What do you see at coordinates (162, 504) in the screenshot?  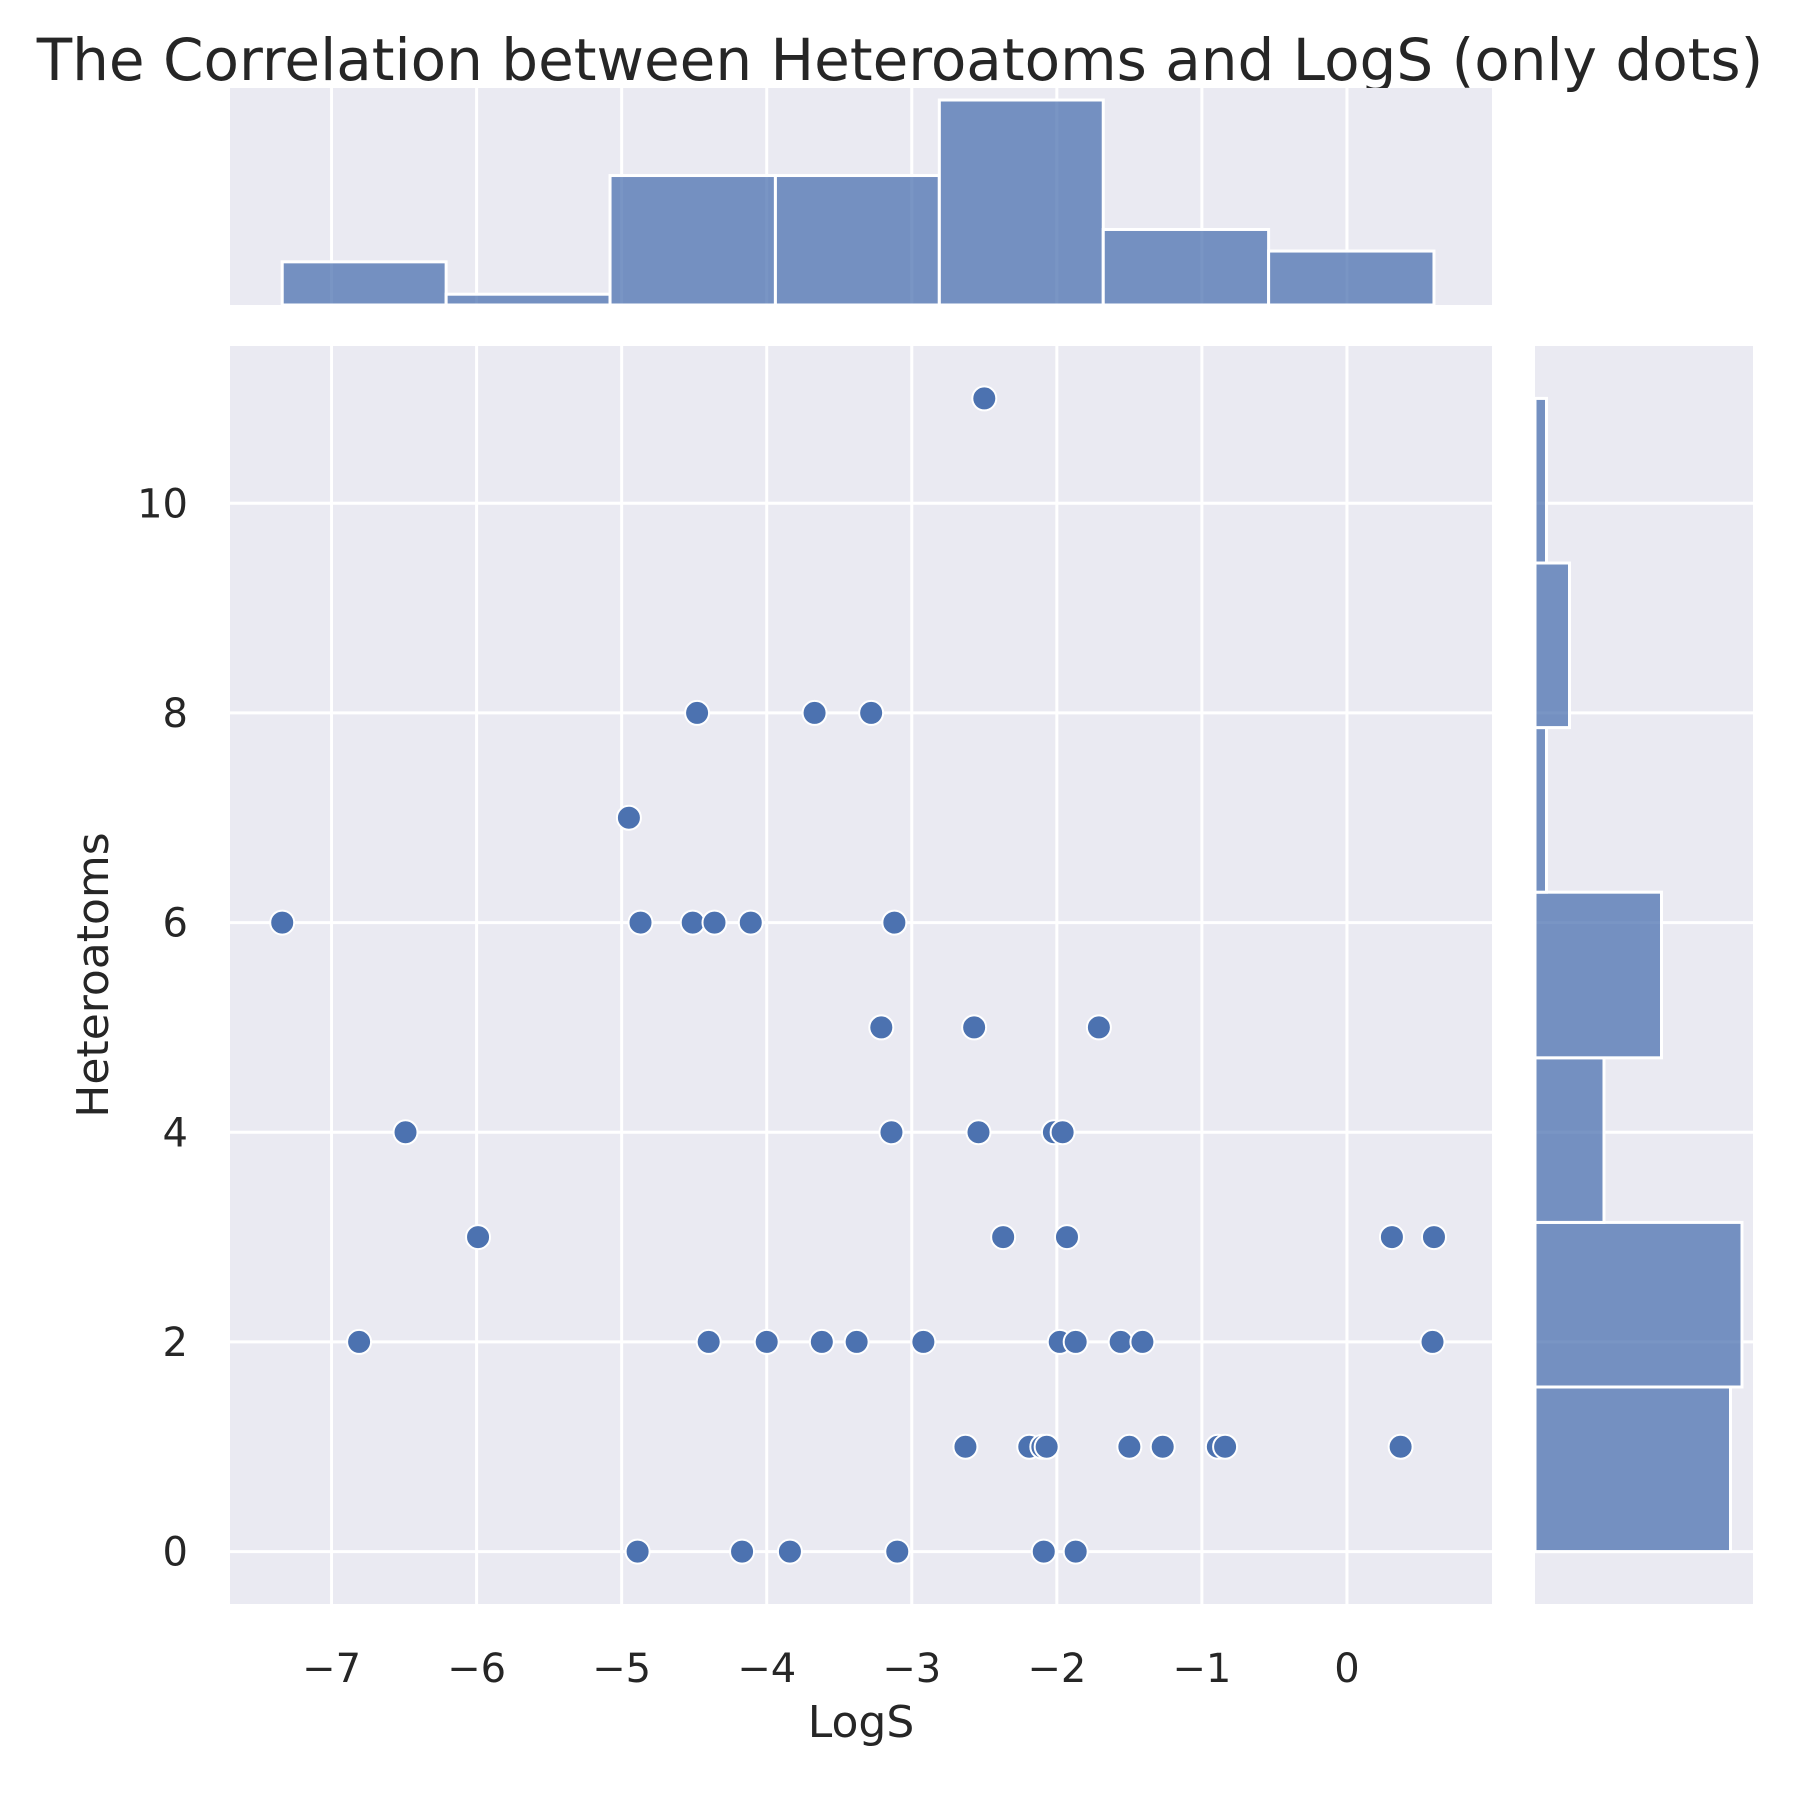 I see `y-tick-label: 10` at bounding box center [162, 504].